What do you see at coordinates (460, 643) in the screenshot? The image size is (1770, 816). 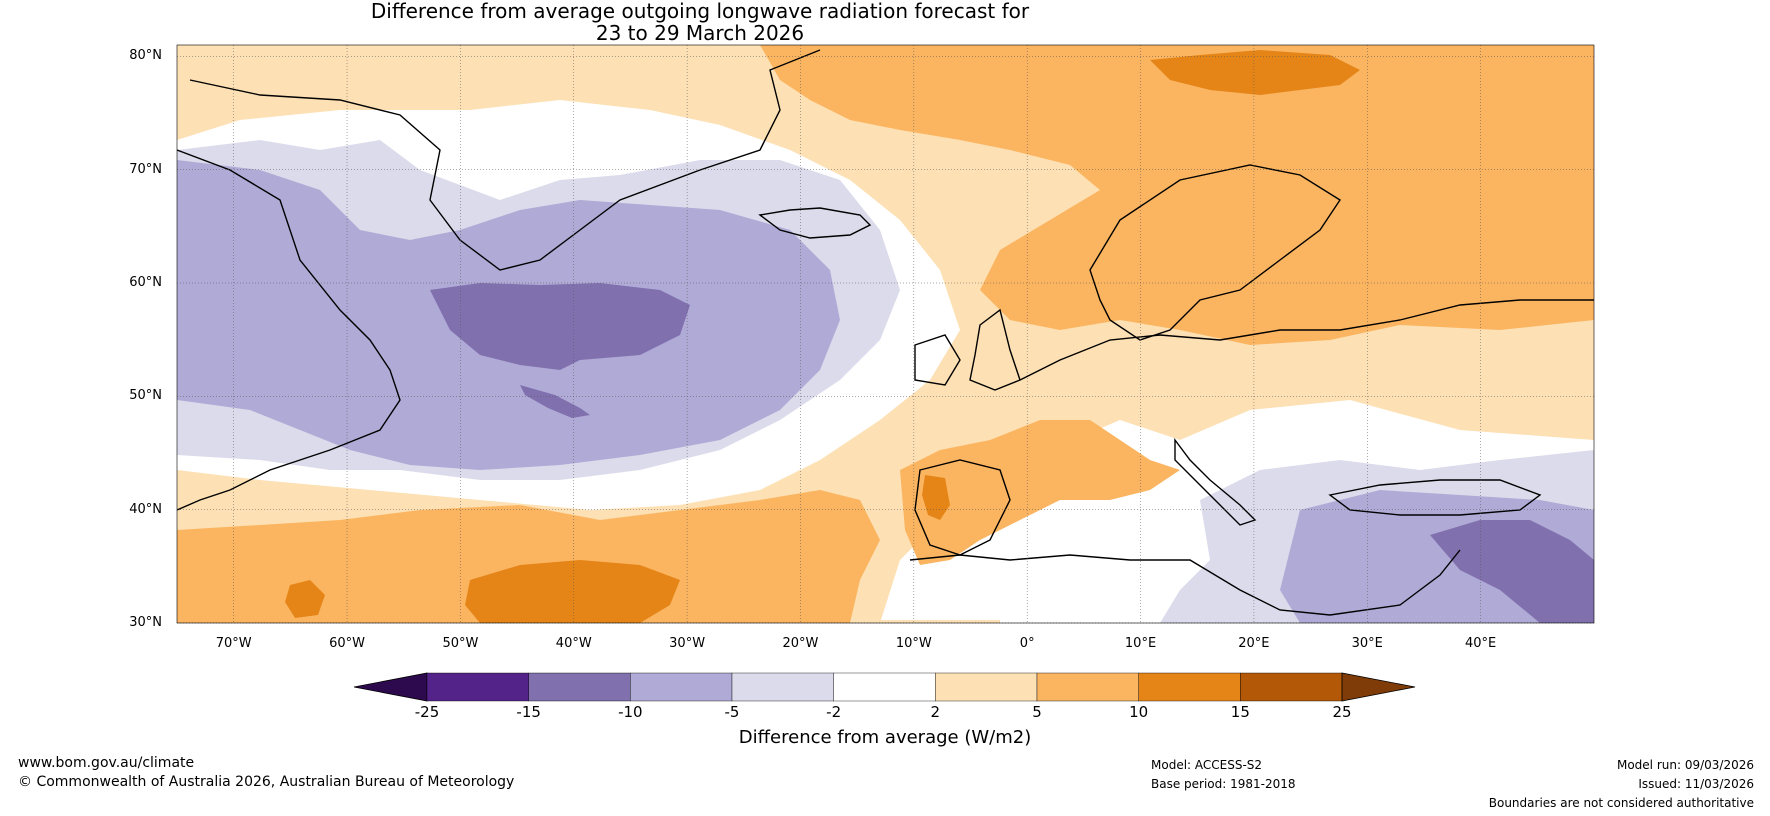 I see `lon-label: 50°W` at bounding box center [460, 643].